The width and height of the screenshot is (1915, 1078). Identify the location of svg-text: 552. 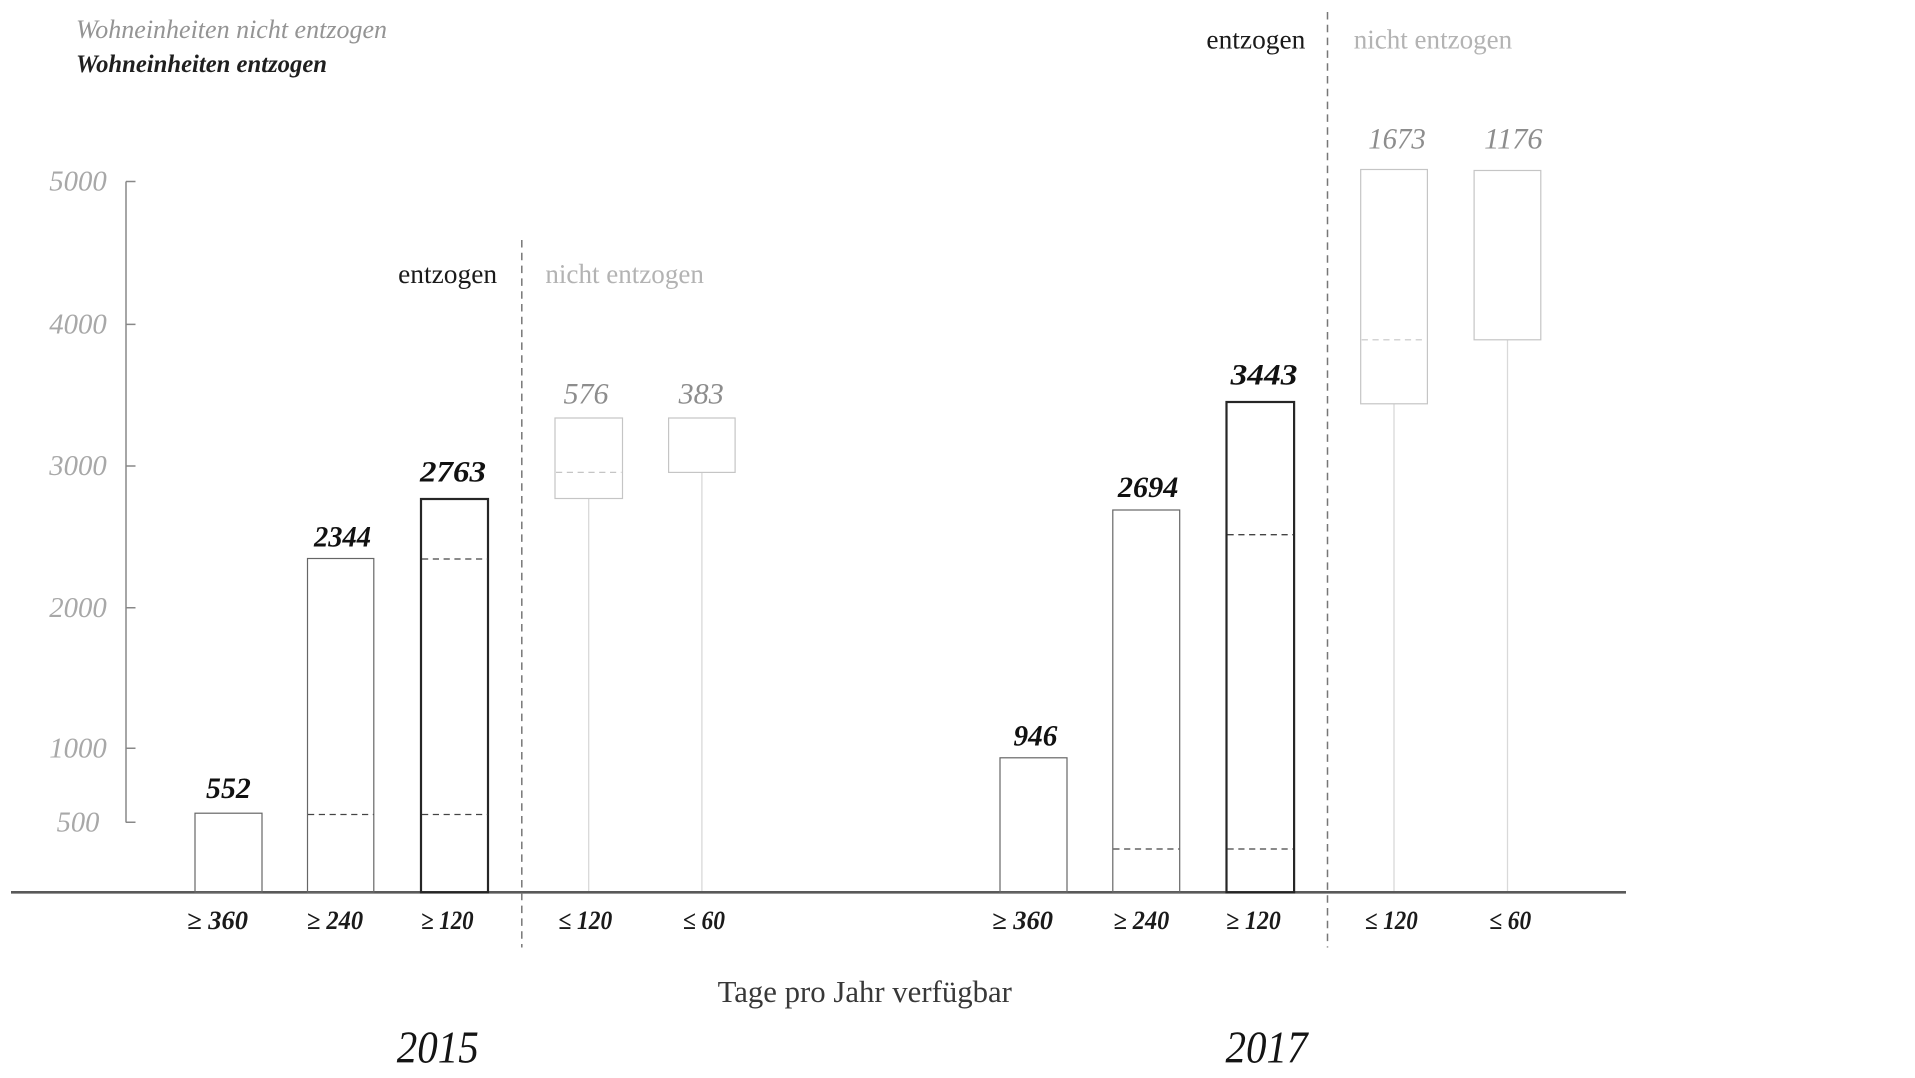
(228, 788).